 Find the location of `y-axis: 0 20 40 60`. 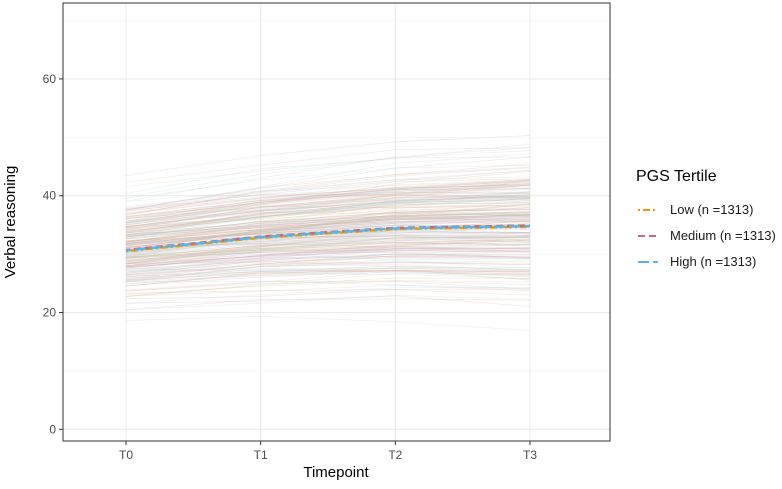

y-axis: 0 20 40 60 is located at coordinates (53, 254).